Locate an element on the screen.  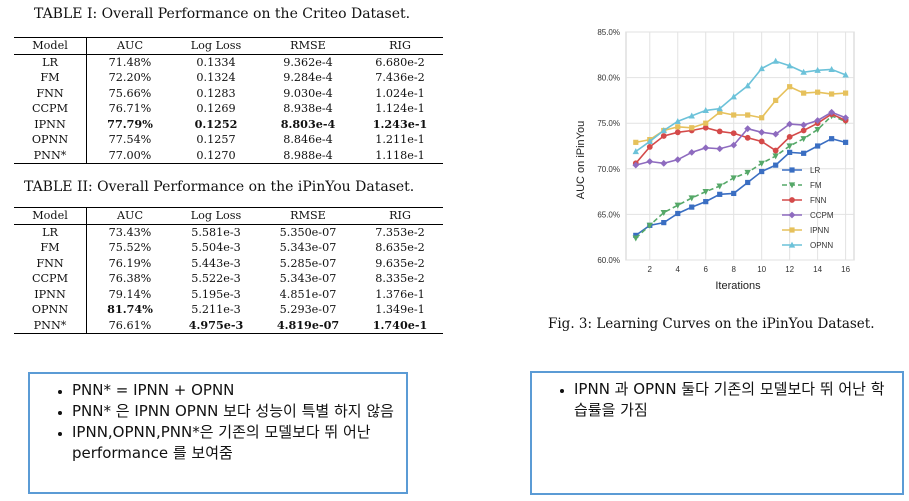
y-tick-label: 80.0% is located at coordinates (608, 78).